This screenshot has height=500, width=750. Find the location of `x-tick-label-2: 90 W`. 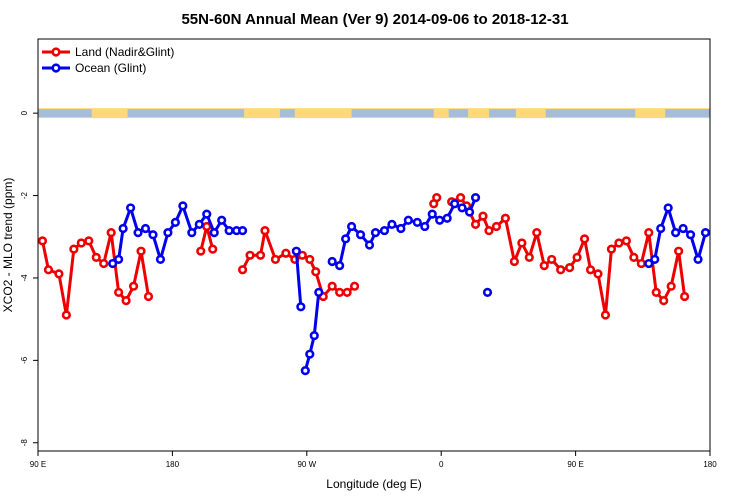

x-tick-label-2: 90 W is located at coordinates (306, 464).